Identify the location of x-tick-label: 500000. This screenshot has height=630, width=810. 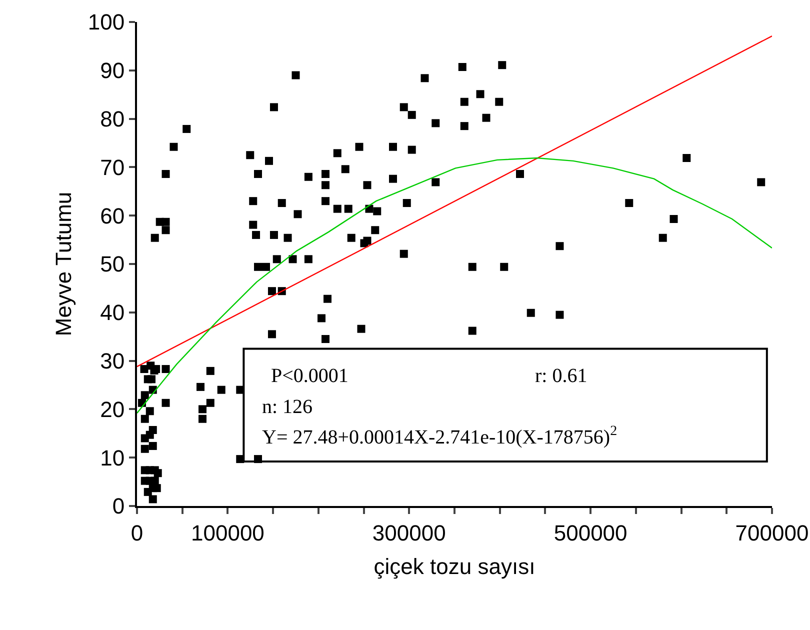
(591, 533).